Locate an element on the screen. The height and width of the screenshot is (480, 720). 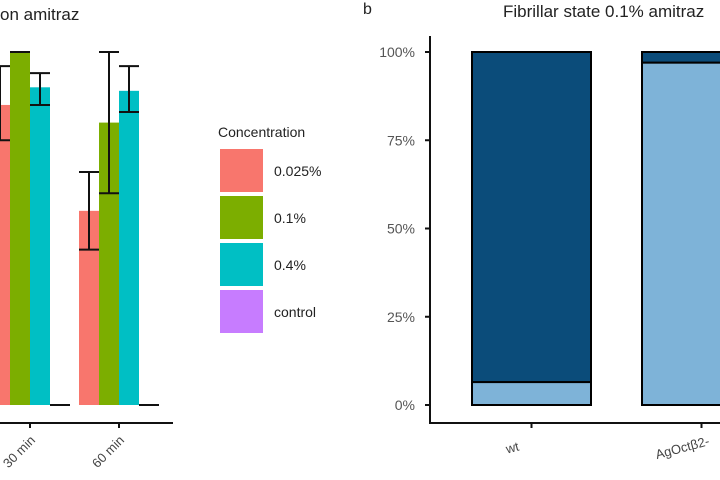
x-tick-label: AgOctβ2- is located at coordinates (682, 447).